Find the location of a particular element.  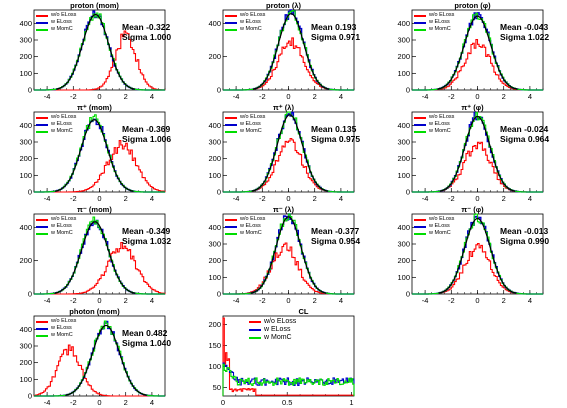

y-tick-label: 150 is located at coordinates (214, 345).